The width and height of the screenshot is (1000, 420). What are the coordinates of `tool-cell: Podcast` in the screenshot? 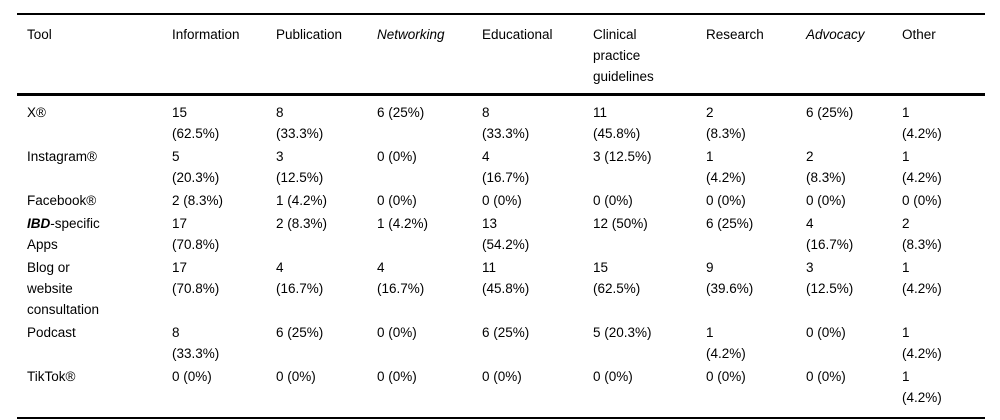 It's located at (89, 343).